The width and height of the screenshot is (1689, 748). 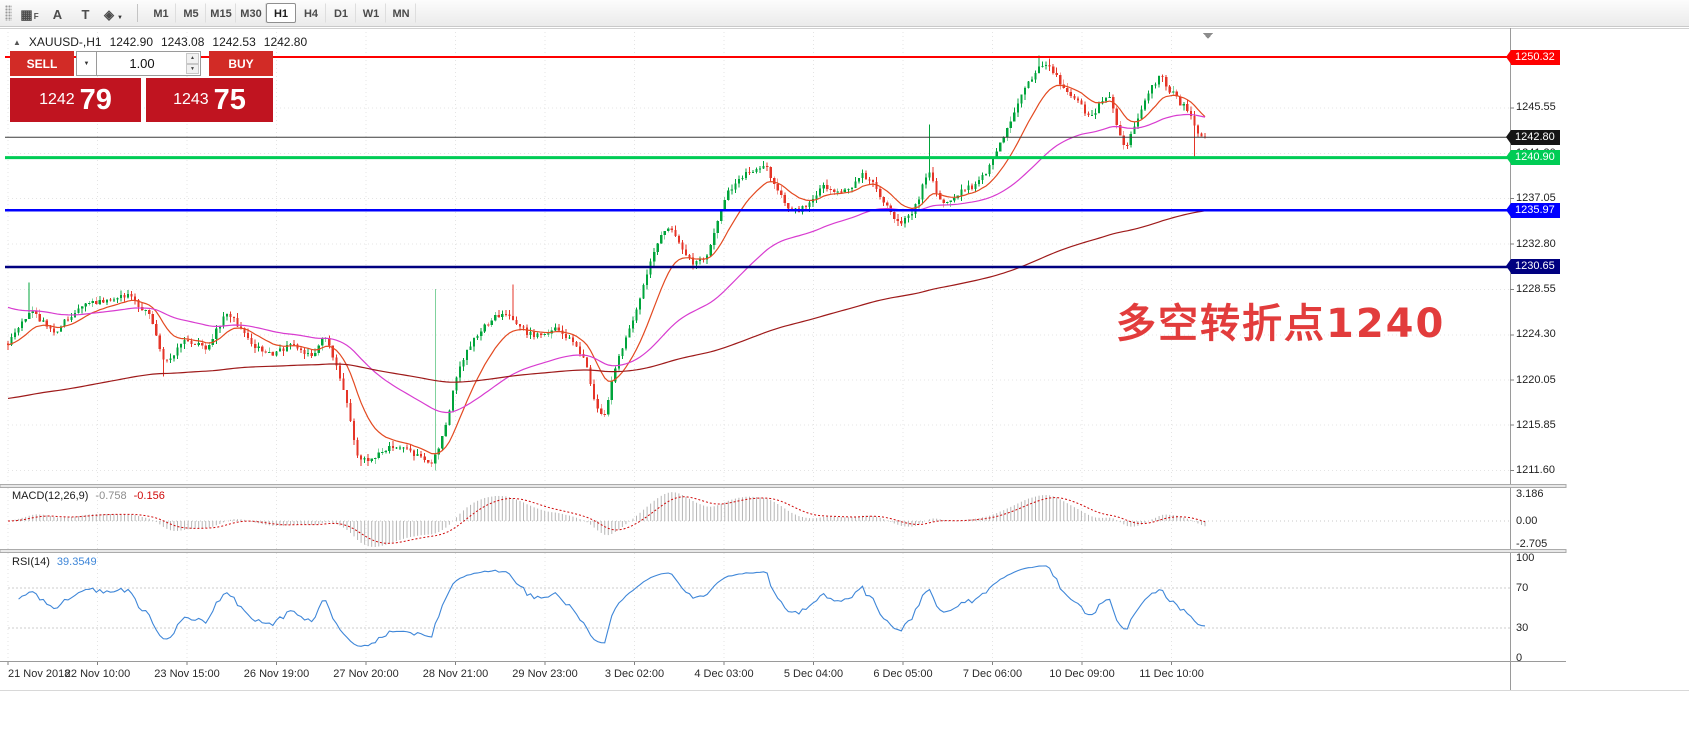 What do you see at coordinates (285, 42) in the screenshot?
I see `ohlc-close: 1242.80` at bounding box center [285, 42].